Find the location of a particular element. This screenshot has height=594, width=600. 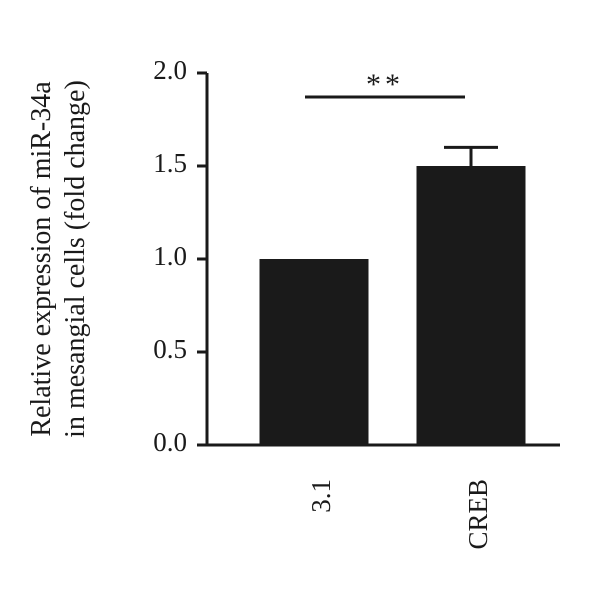

x-tick-label: CREB is located at coordinates (478, 514).